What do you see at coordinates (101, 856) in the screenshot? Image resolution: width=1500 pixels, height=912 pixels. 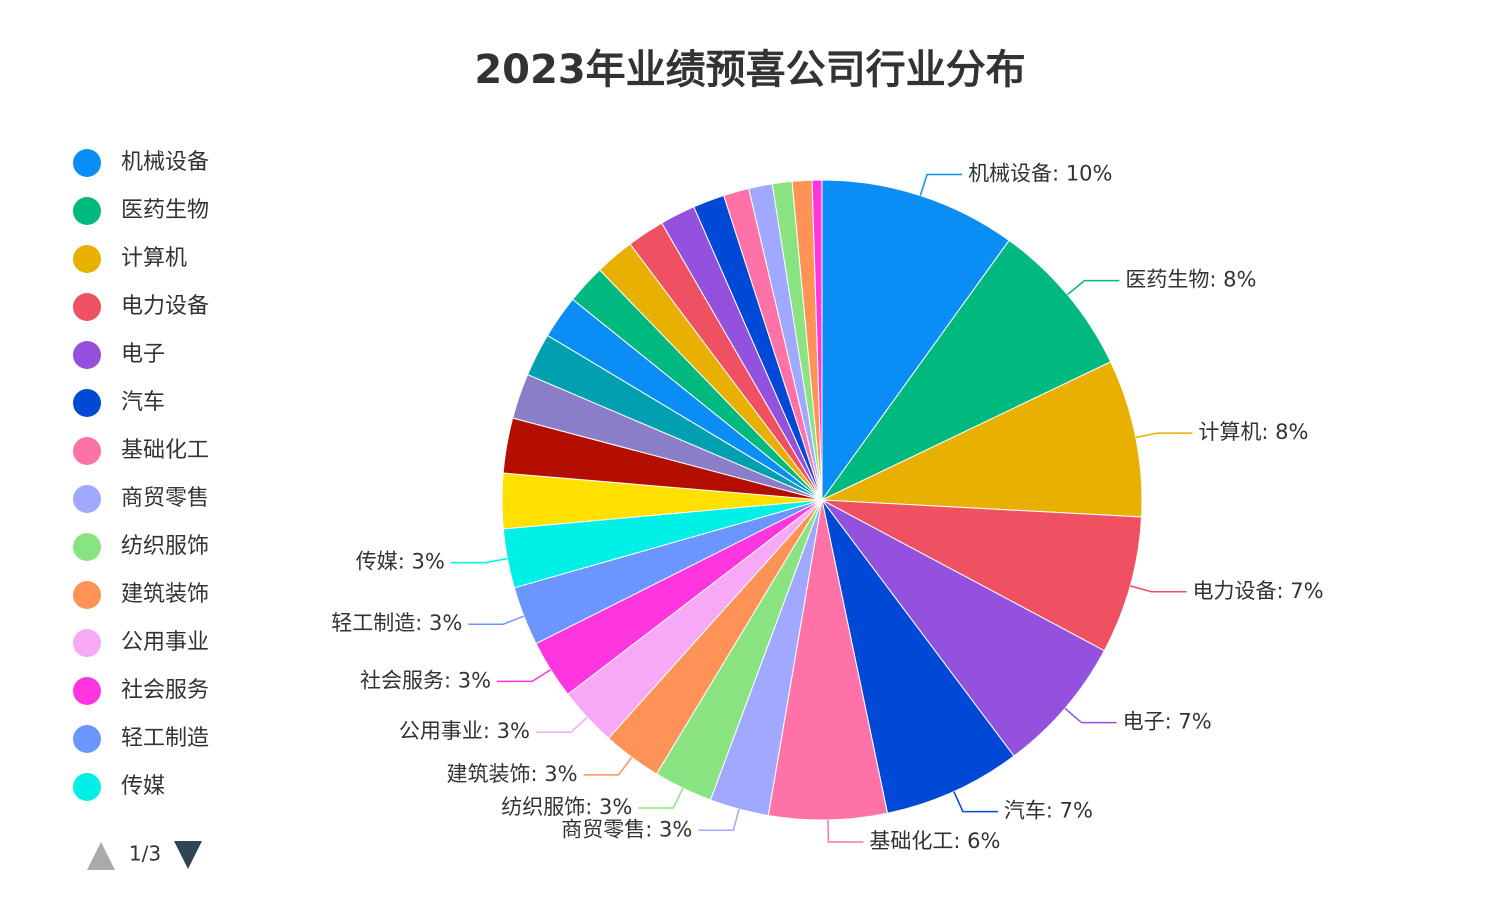 I see `legend-prev` at bounding box center [101, 856].